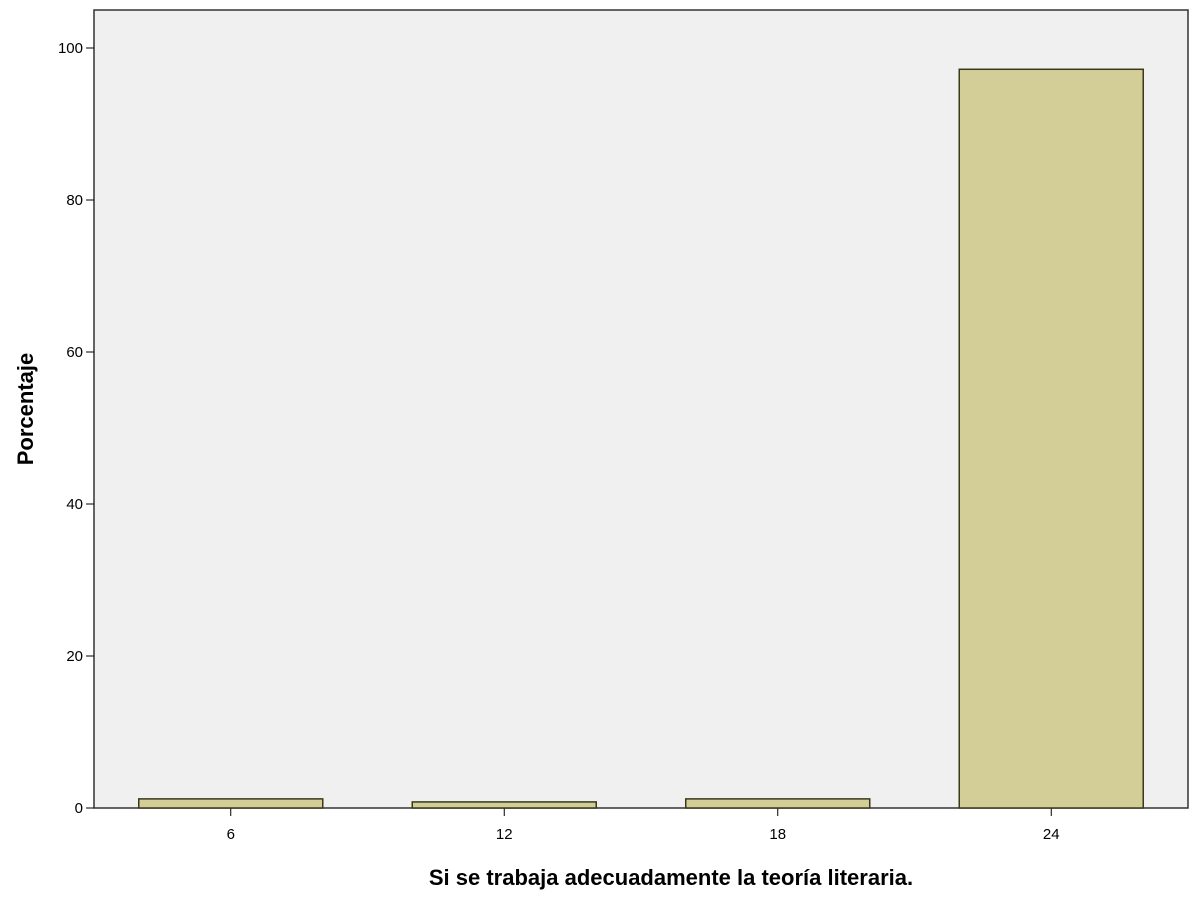 The width and height of the screenshot is (1200, 898). What do you see at coordinates (74, 200) in the screenshot?
I see `y-tick-label: 80` at bounding box center [74, 200].